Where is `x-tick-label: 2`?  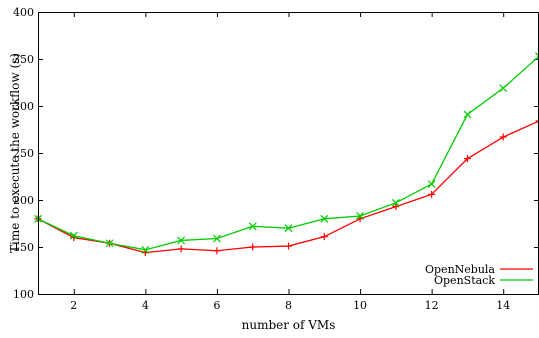
x-tick-label: 2 is located at coordinates (73, 305).